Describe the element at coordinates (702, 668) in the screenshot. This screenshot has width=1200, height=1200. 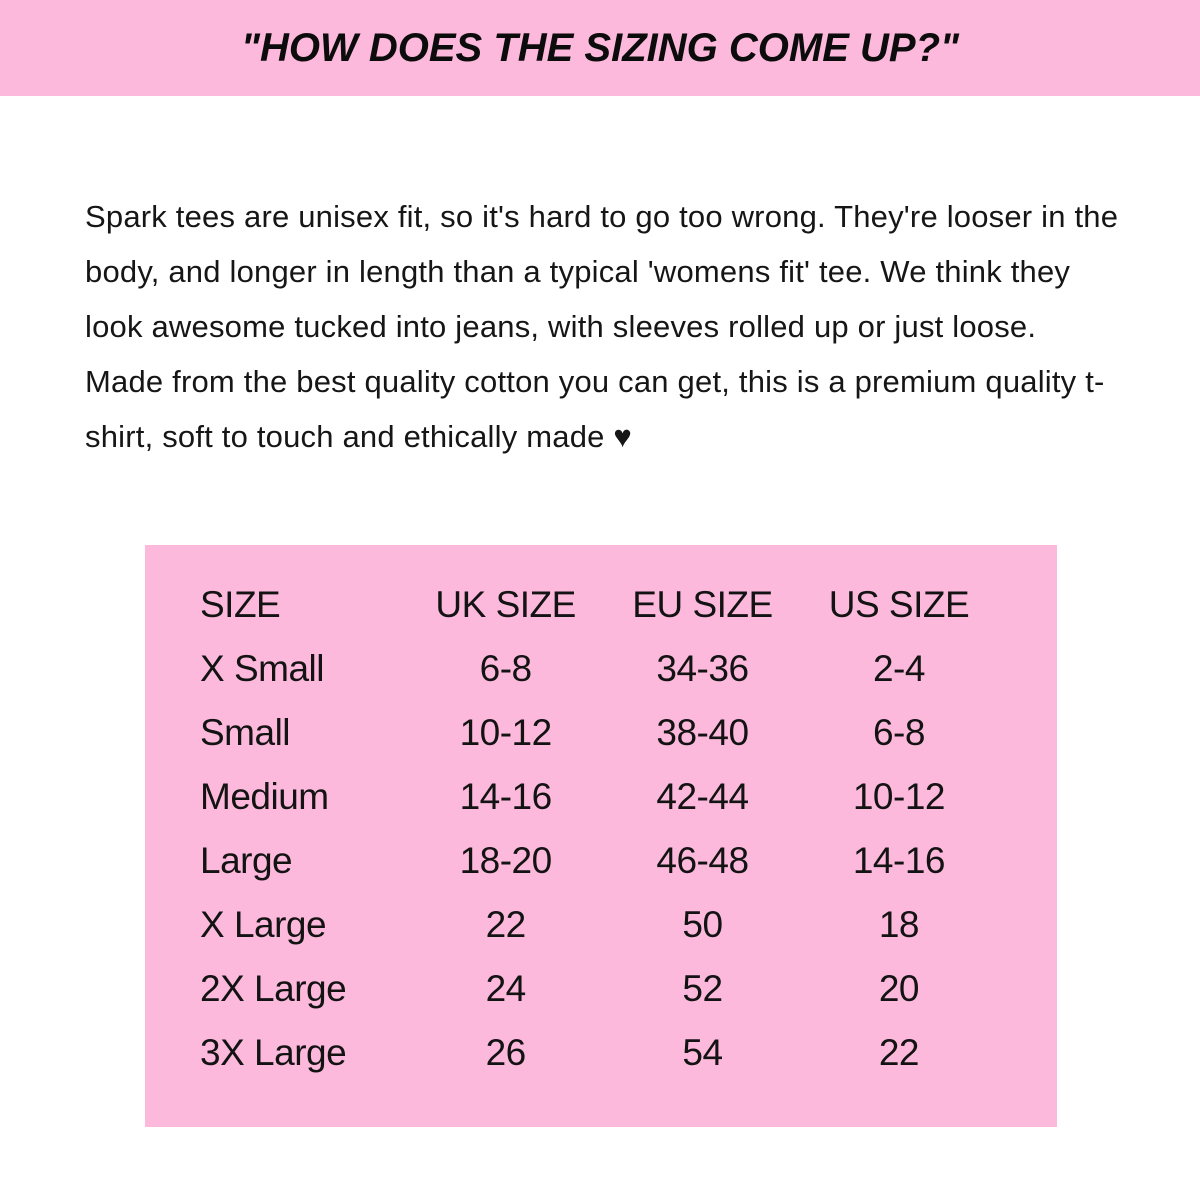
I see `eu-size-cell: 34-36` at that location.